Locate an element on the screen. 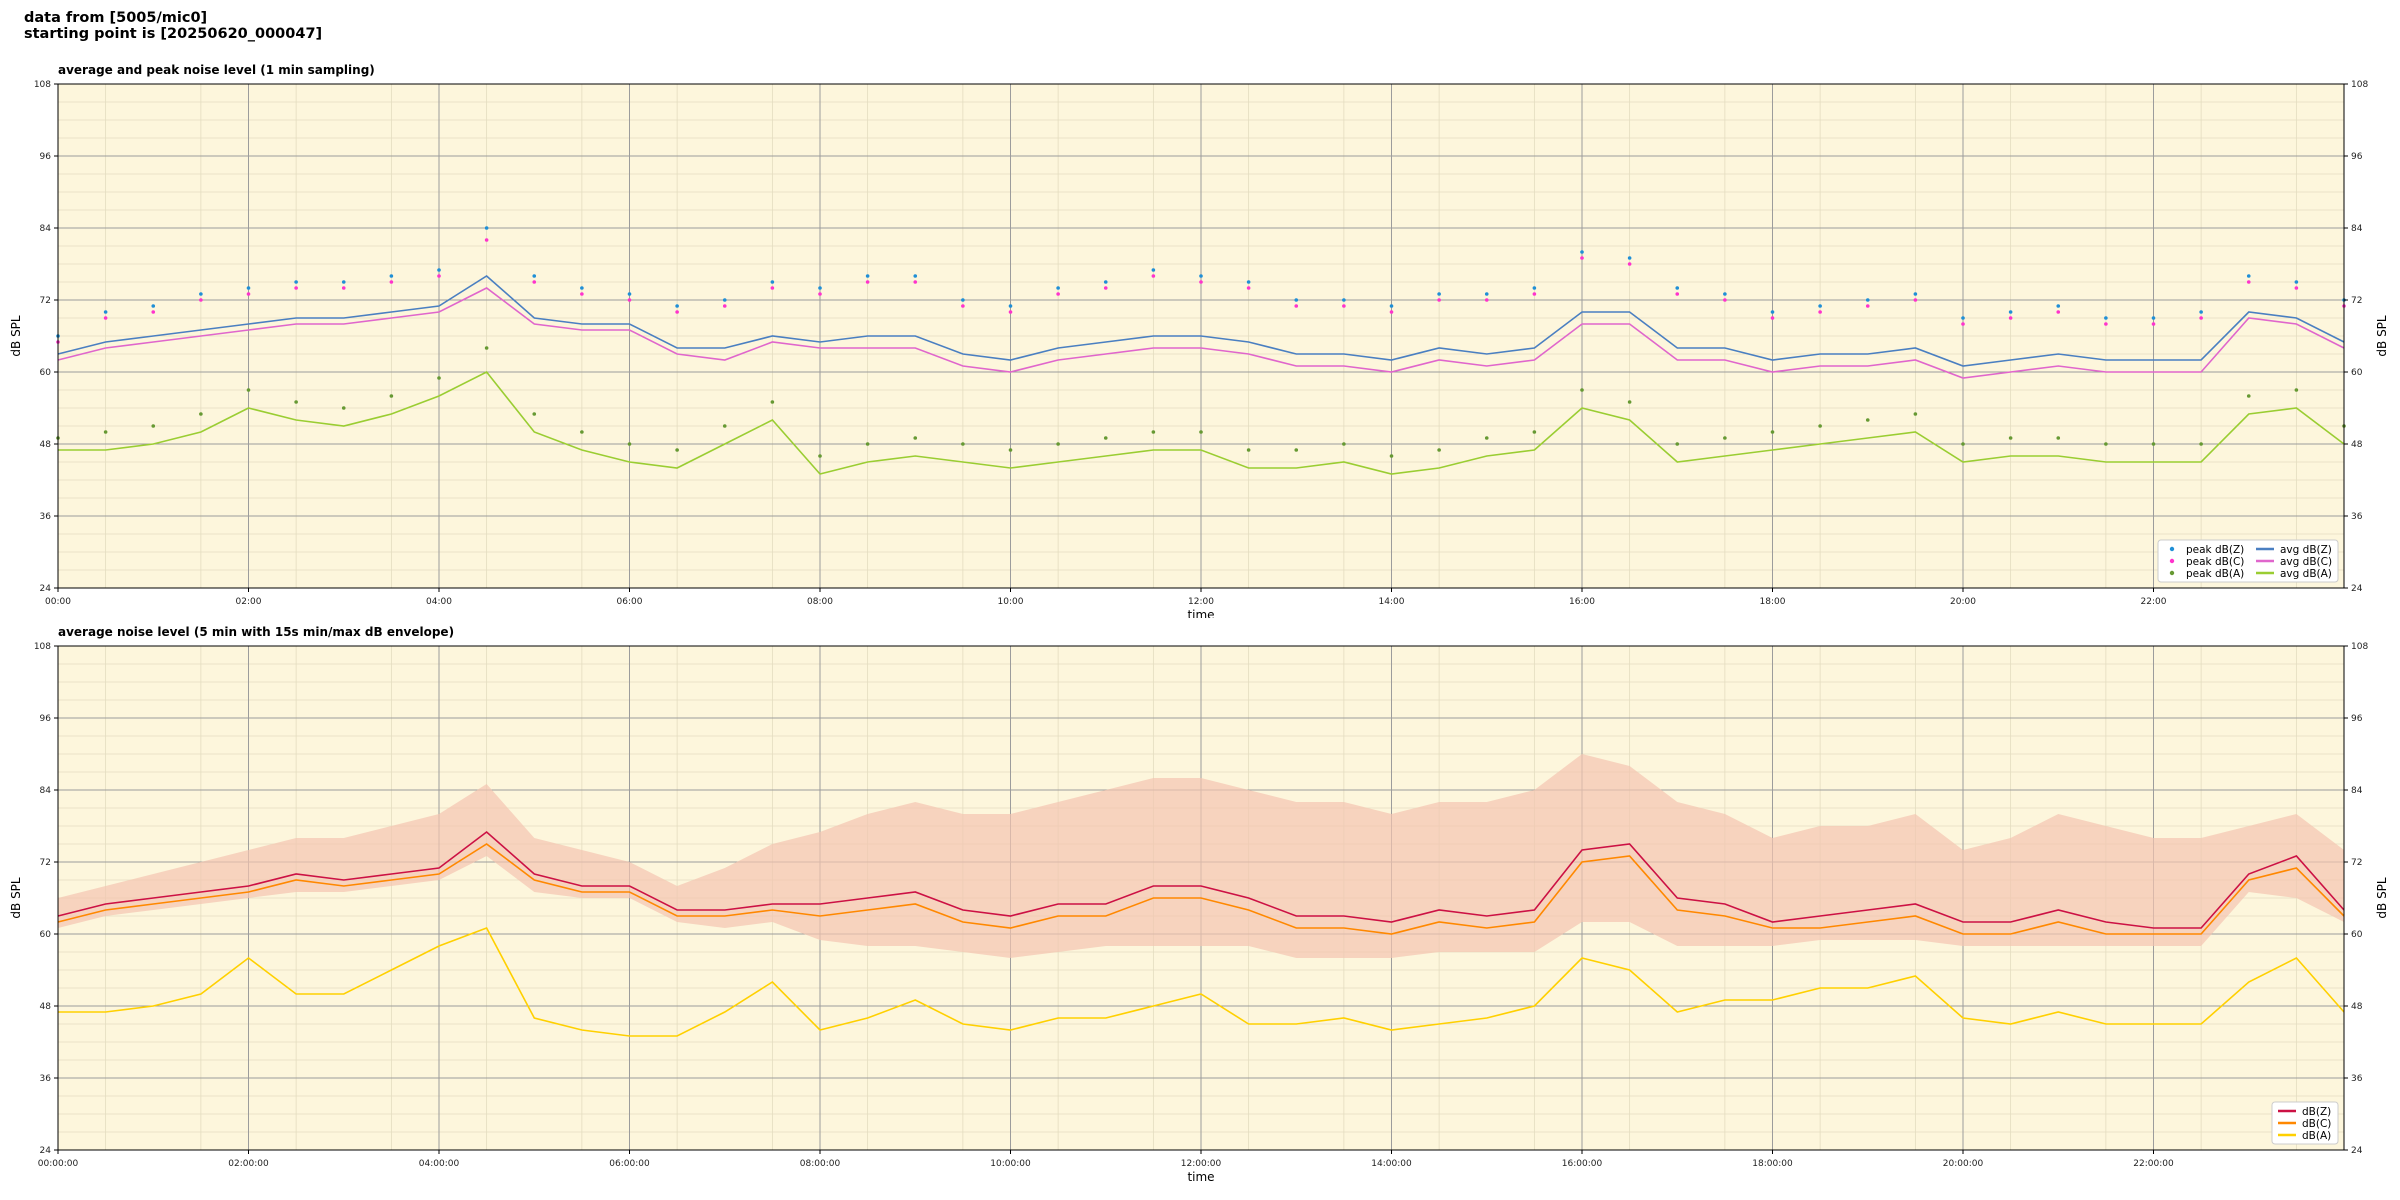  legend: dB(Z)dB(C)dB(A) is located at coordinates (2305, 1123).